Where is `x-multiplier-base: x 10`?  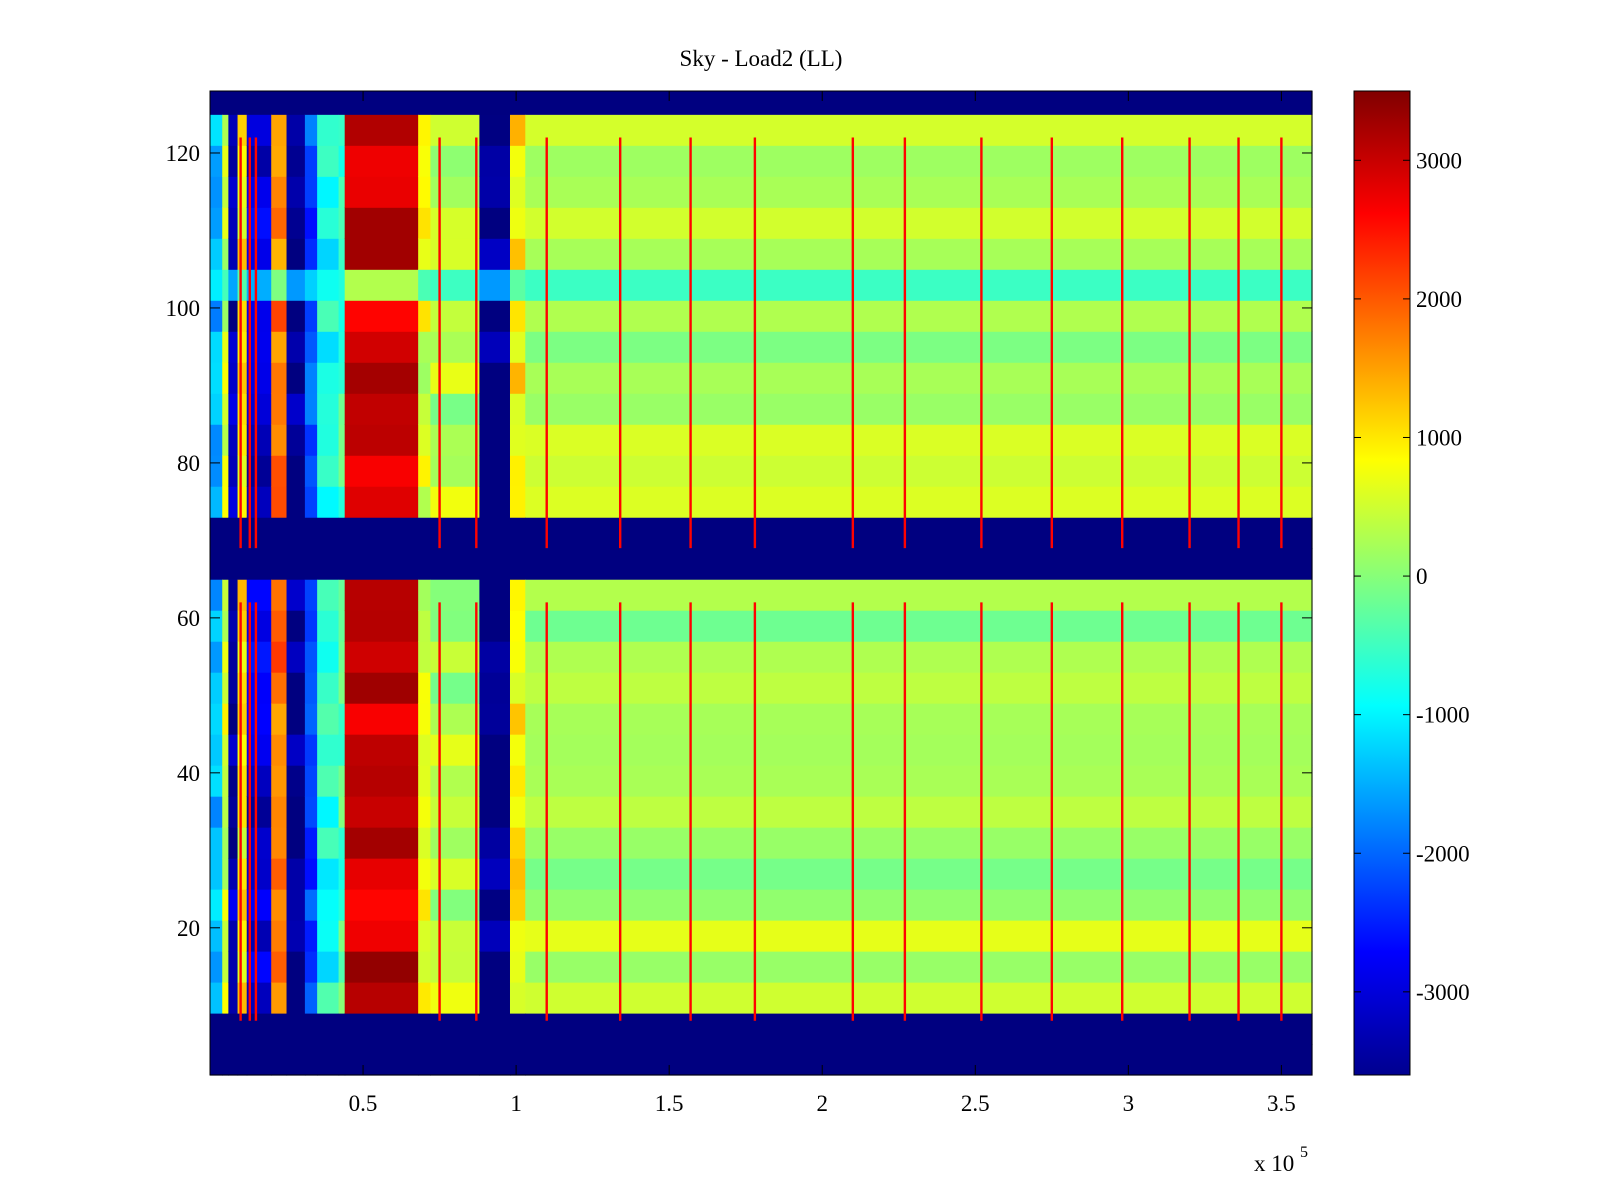
x-multiplier-base: x 10 is located at coordinates (1274, 1163).